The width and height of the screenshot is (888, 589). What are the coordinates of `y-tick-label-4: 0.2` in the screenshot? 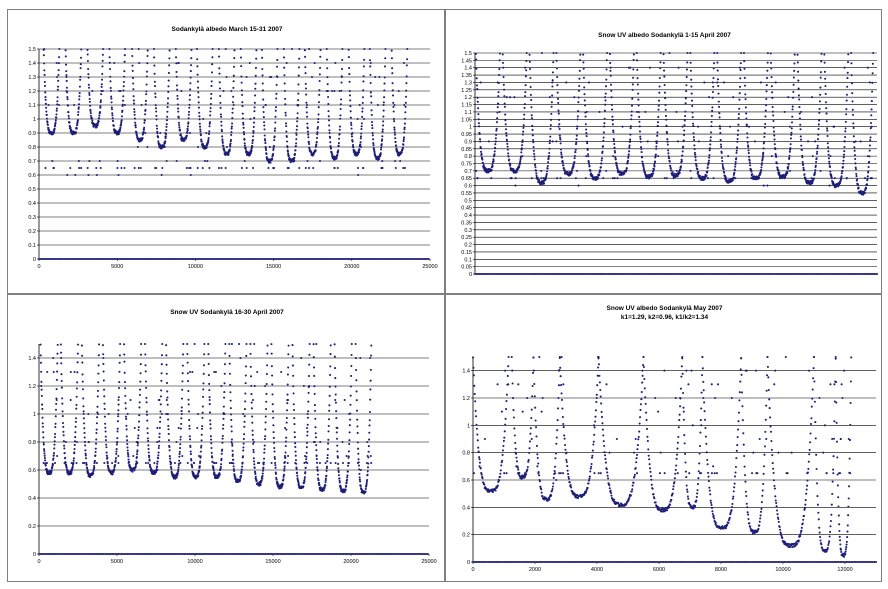 It's located at (468, 246).